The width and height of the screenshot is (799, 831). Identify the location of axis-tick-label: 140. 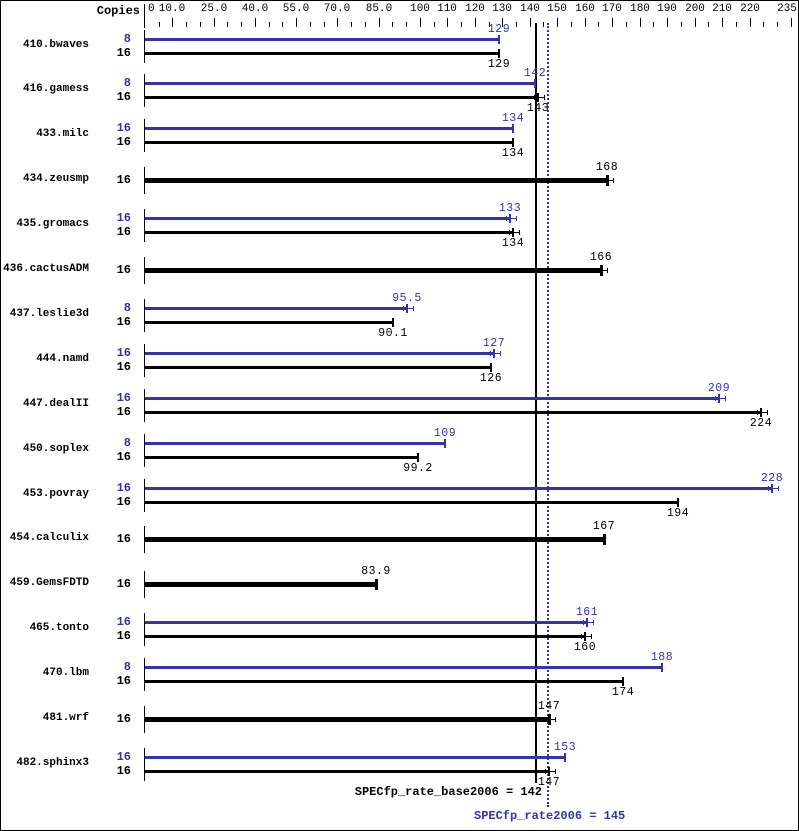
(530, 9).